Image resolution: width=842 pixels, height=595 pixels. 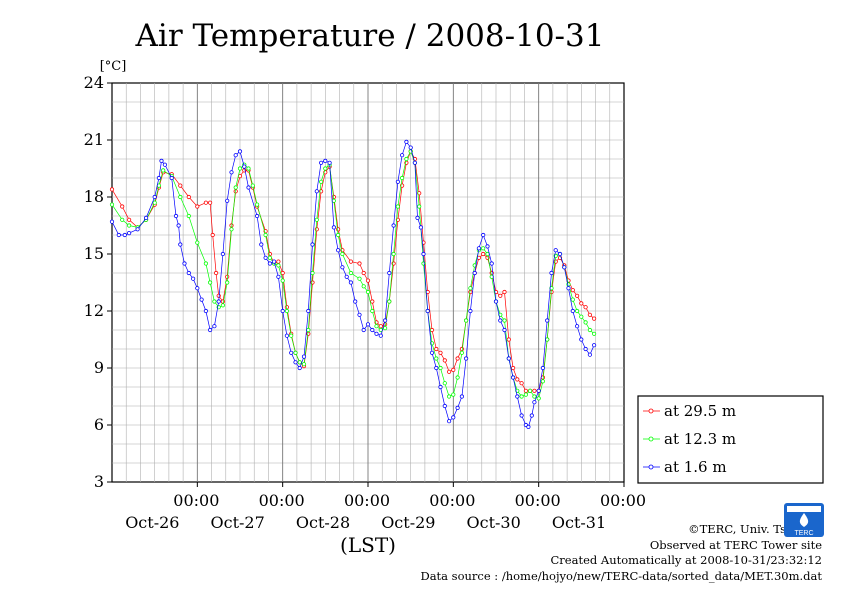 I want to click on legend-marker, so click(x=651, y=411).